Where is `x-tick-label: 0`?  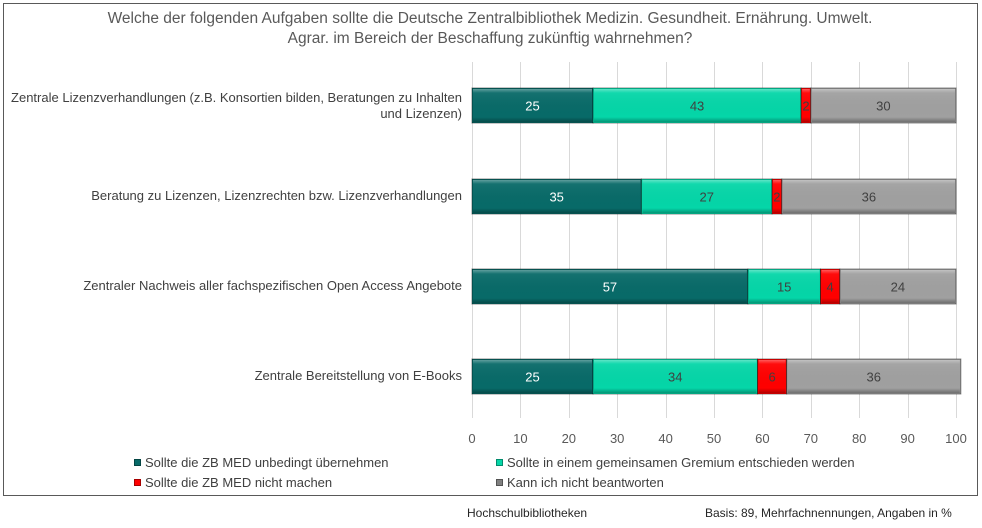
x-tick-label: 0 is located at coordinates (471, 438).